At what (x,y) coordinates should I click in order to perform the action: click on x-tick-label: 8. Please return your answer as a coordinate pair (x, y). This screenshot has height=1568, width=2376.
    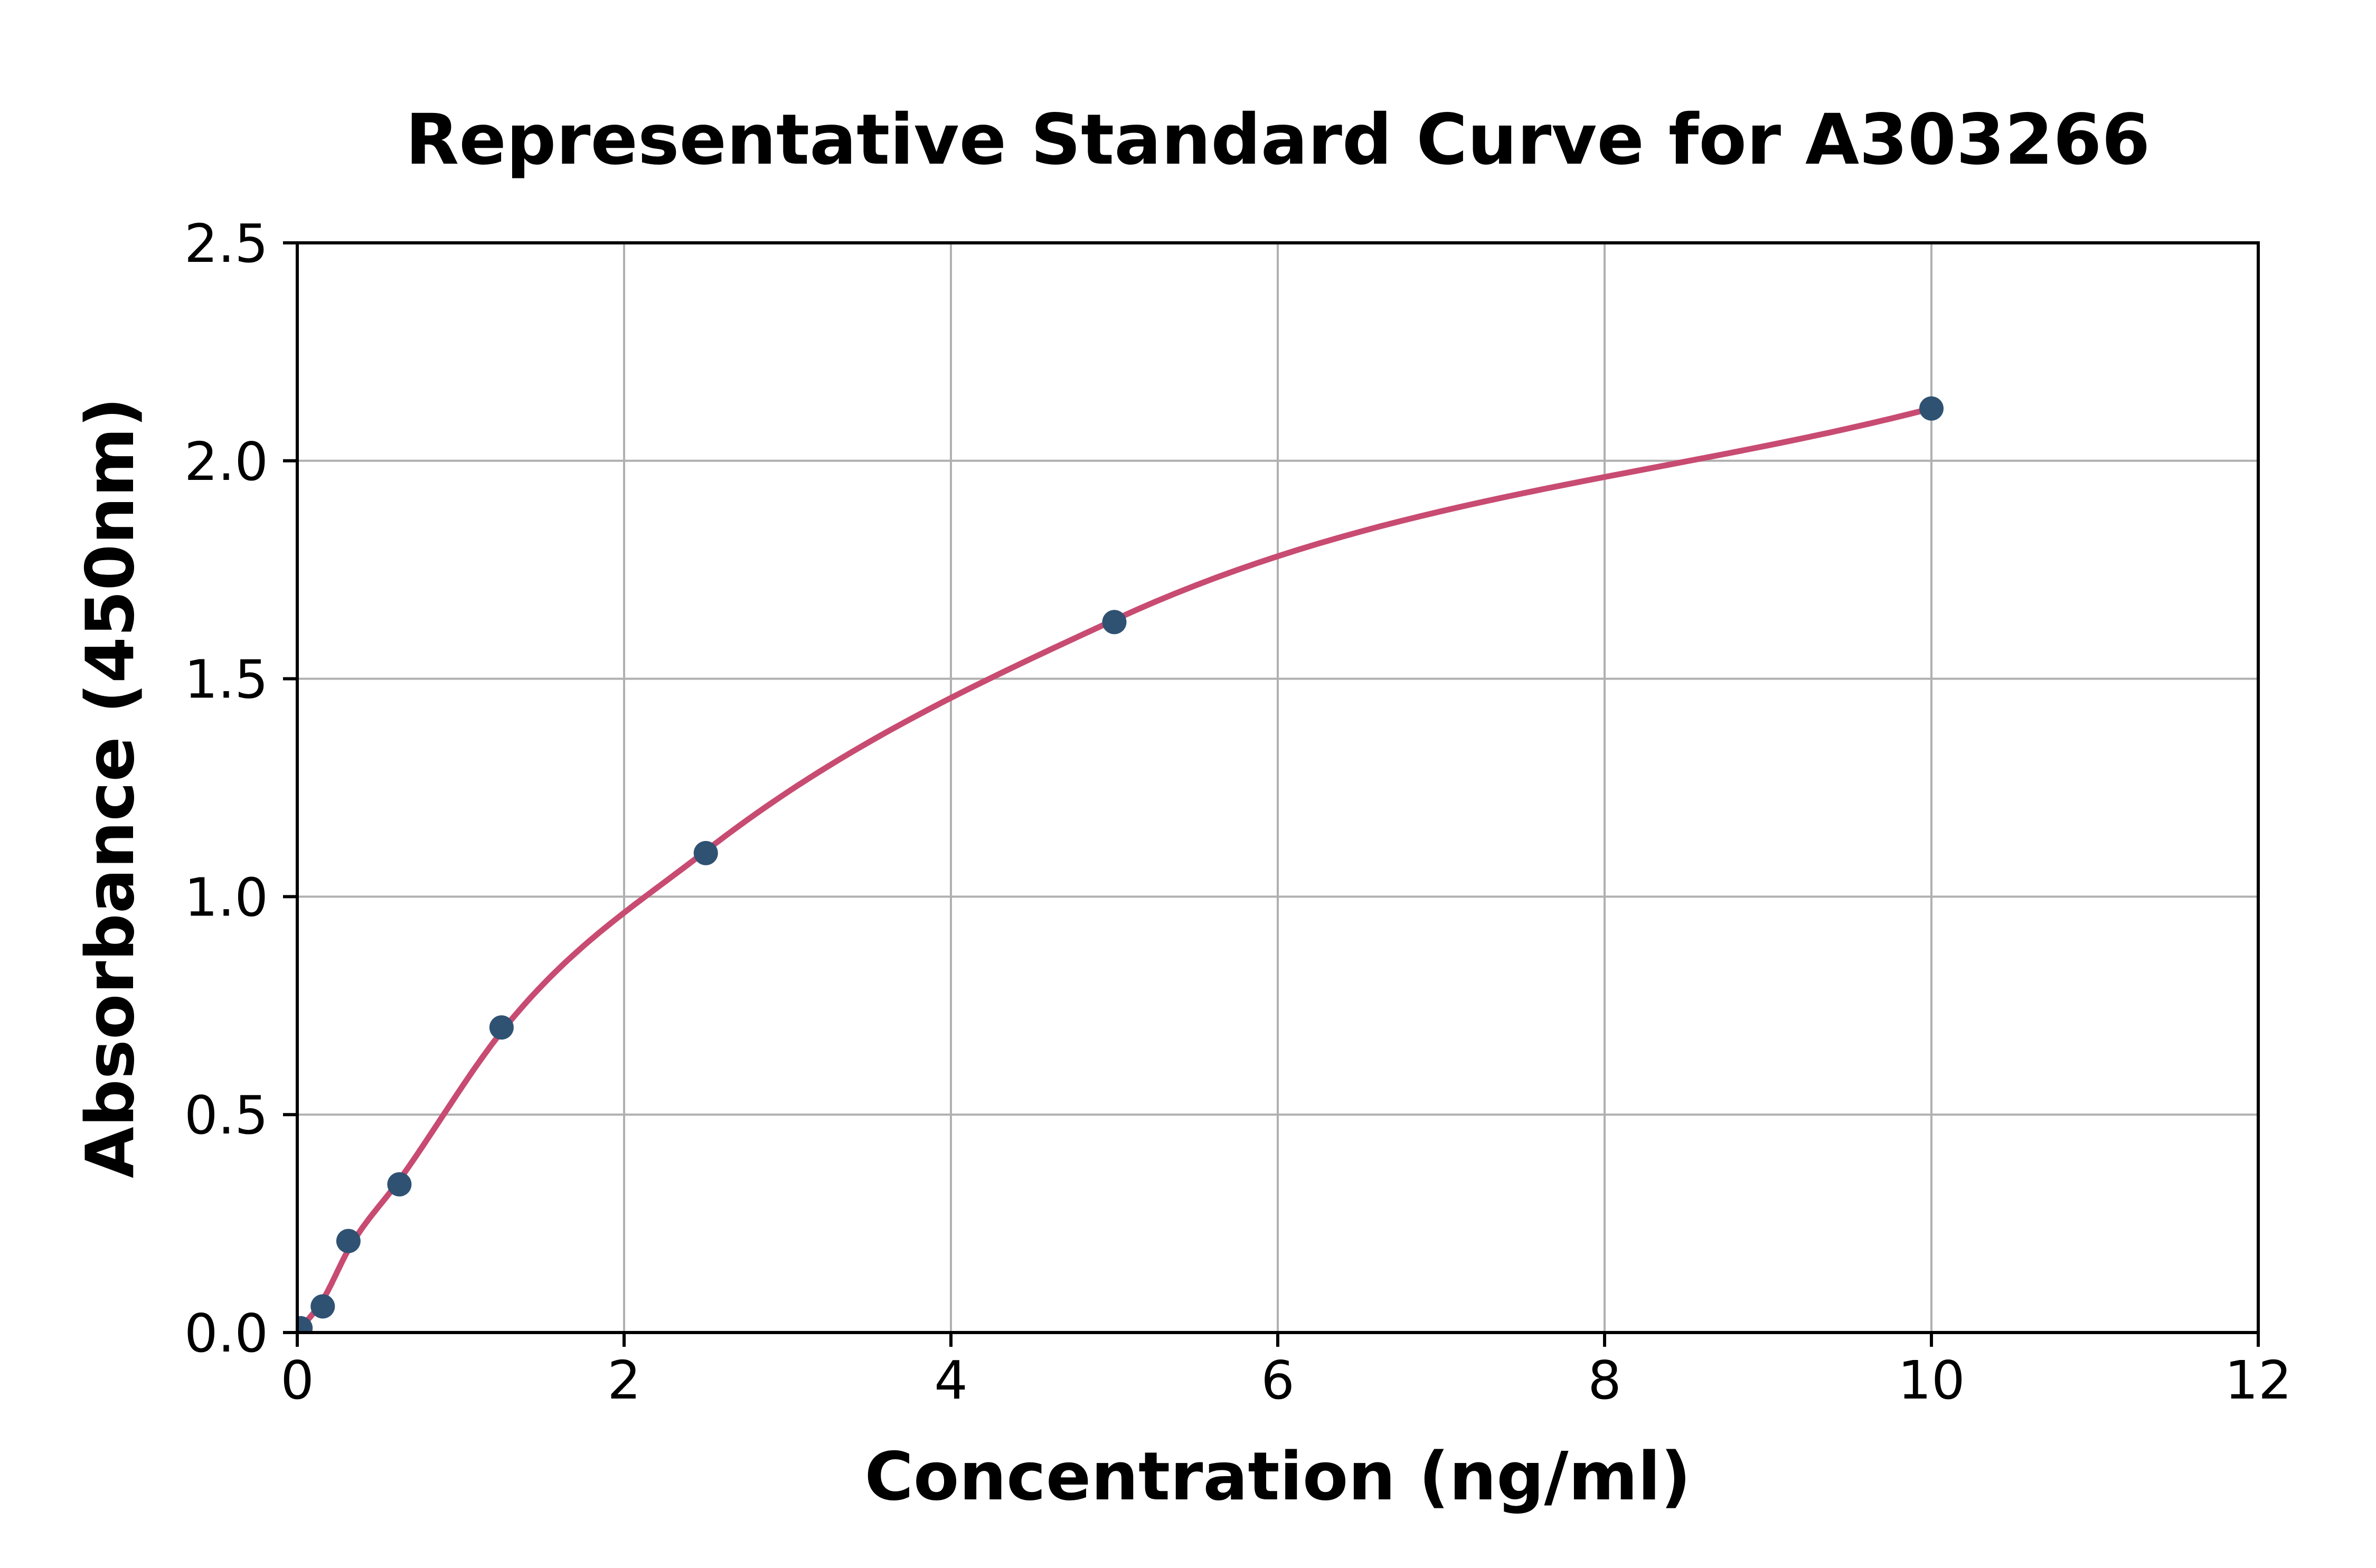
    Looking at the image, I should click on (1604, 1380).